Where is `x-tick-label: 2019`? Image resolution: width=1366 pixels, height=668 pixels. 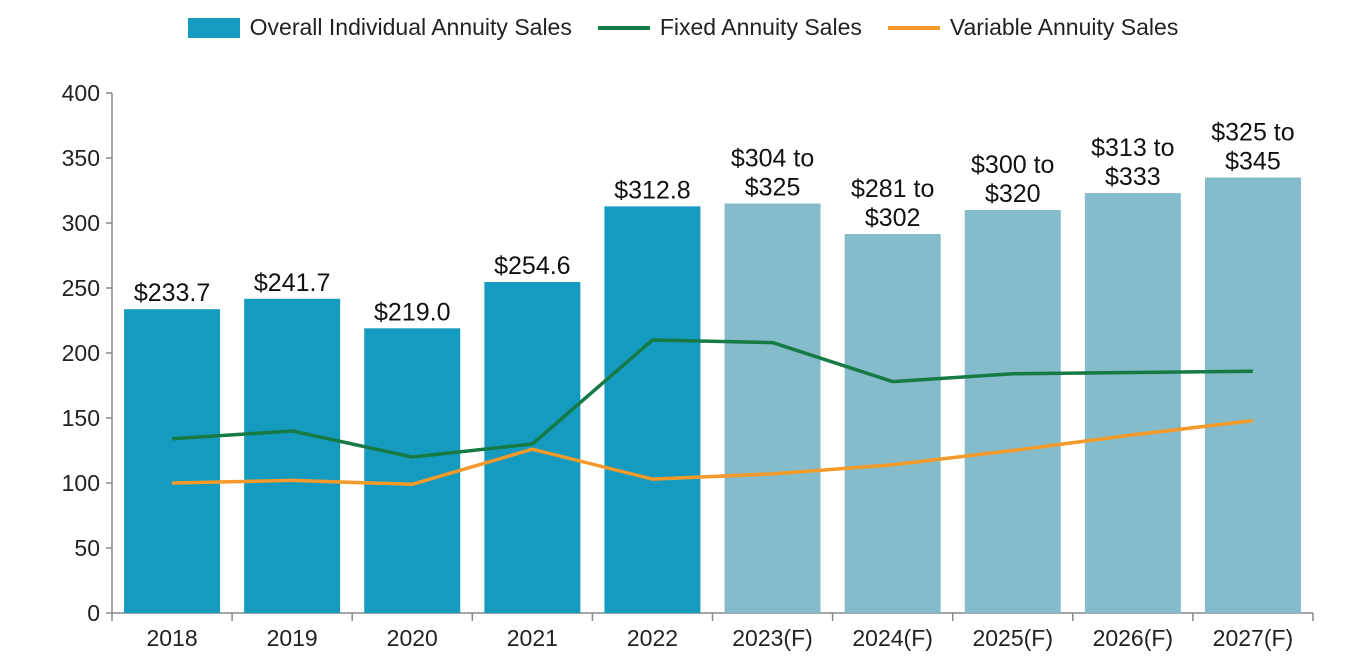 x-tick-label: 2019 is located at coordinates (292, 638).